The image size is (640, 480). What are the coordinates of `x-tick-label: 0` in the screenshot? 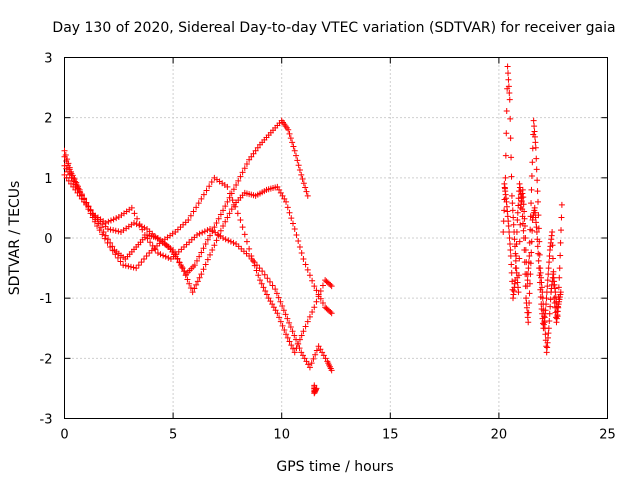 It's located at (64, 435).